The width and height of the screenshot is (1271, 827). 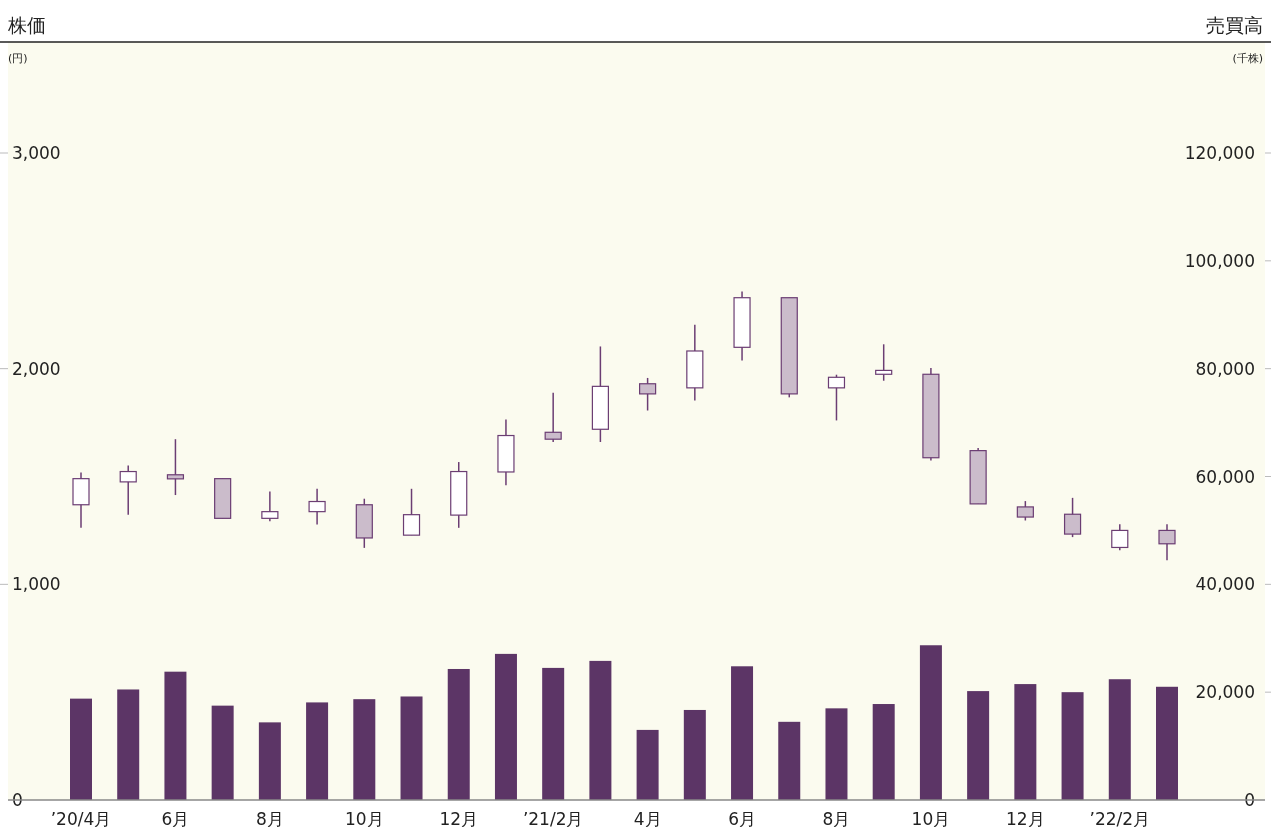 What do you see at coordinates (1219, 260) in the screenshot?
I see `y2-tick-label: 100,000` at bounding box center [1219, 260].